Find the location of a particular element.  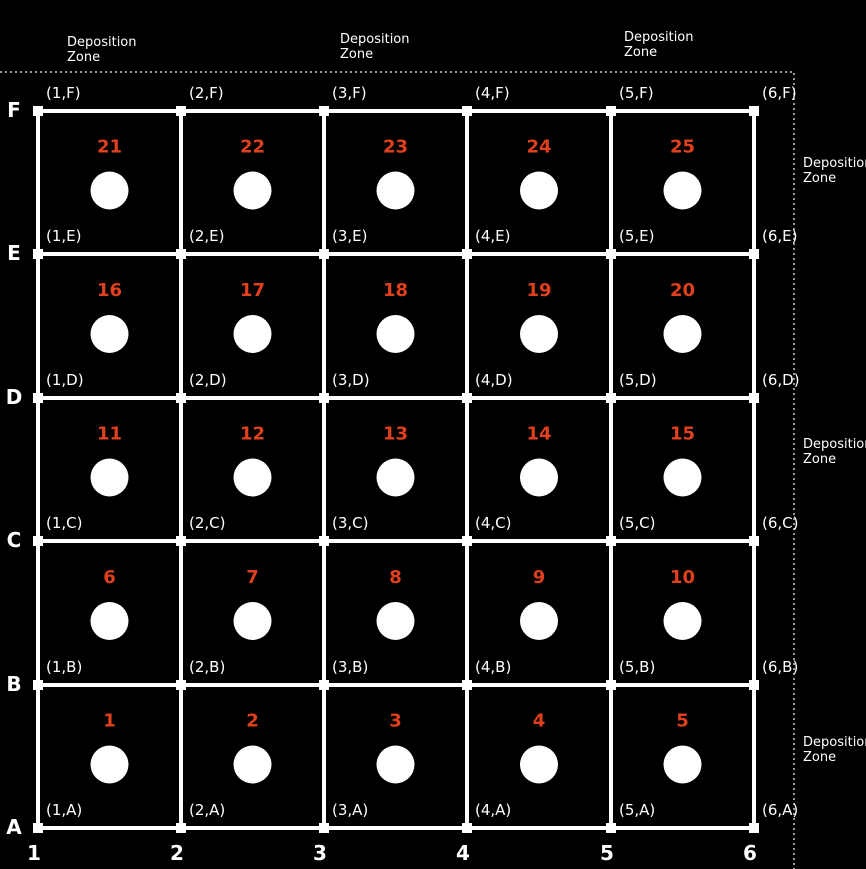

cell-number: 12 is located at coordinates (252, 434).